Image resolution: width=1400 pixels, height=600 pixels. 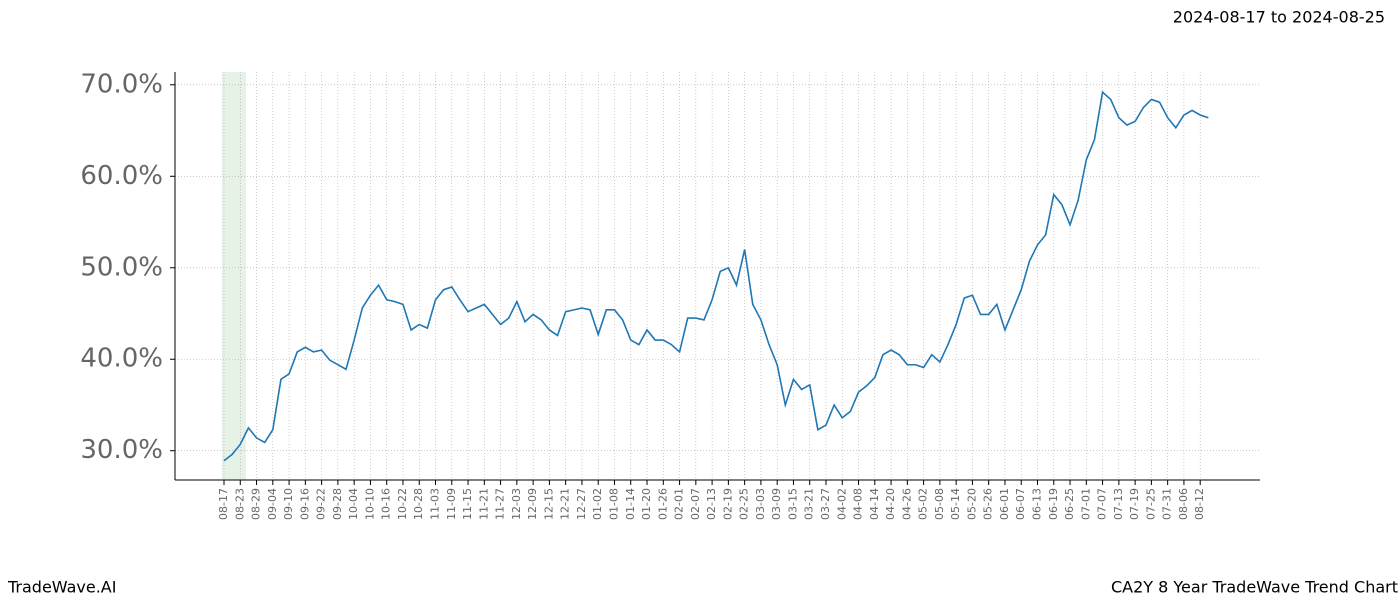 I want to click on x-tick-label: 06-25, so click(x=1069, y=504).